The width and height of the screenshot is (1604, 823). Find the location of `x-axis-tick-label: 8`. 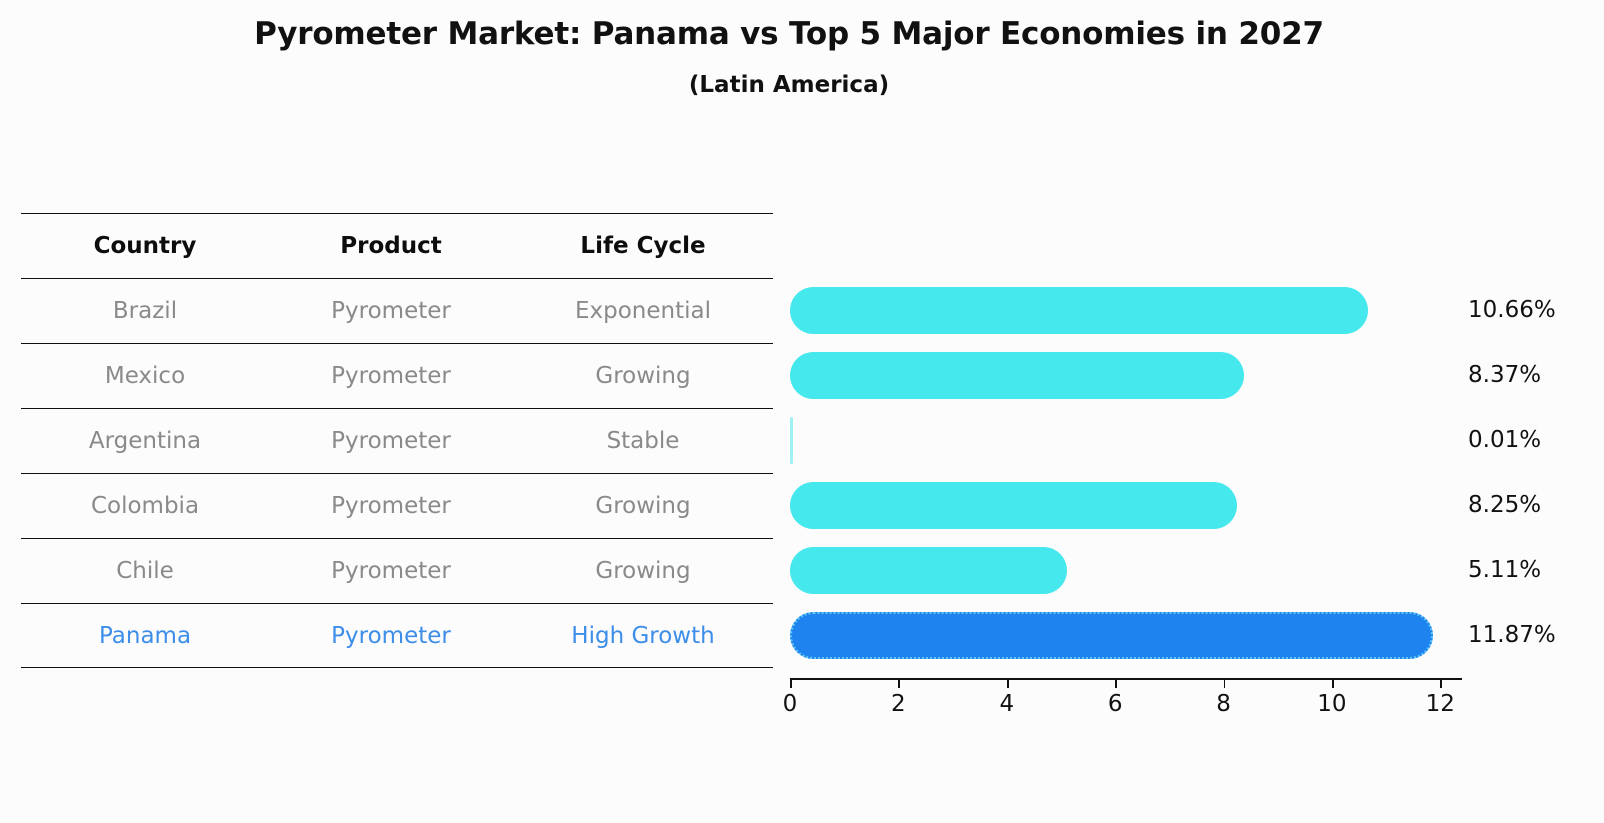

x-axis-tick-label: 8 is located at coordinates (1223, 704).